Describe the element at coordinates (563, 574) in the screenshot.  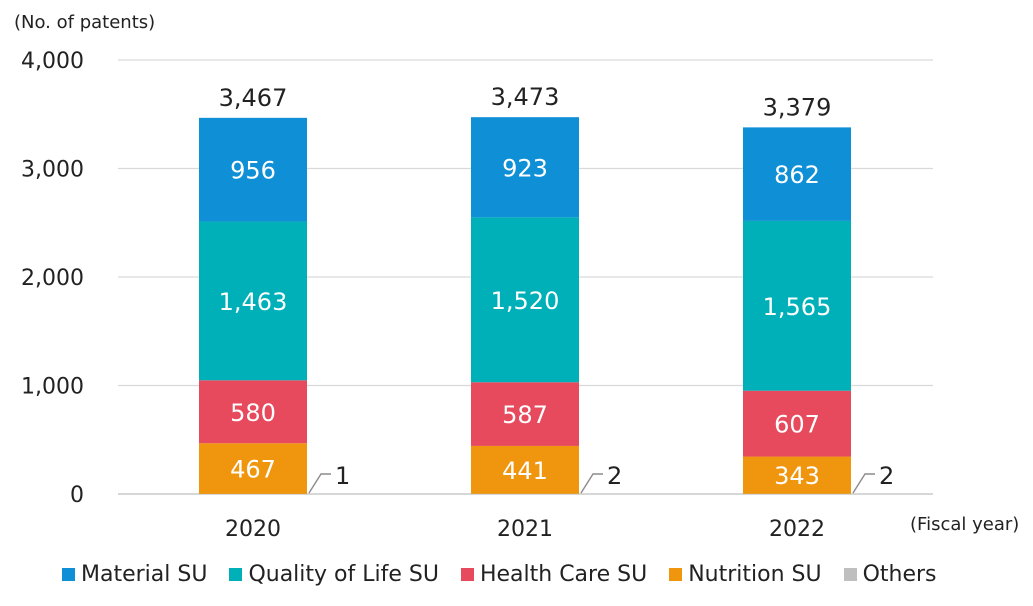
I see `legend-label: Health Care SU` at that location.